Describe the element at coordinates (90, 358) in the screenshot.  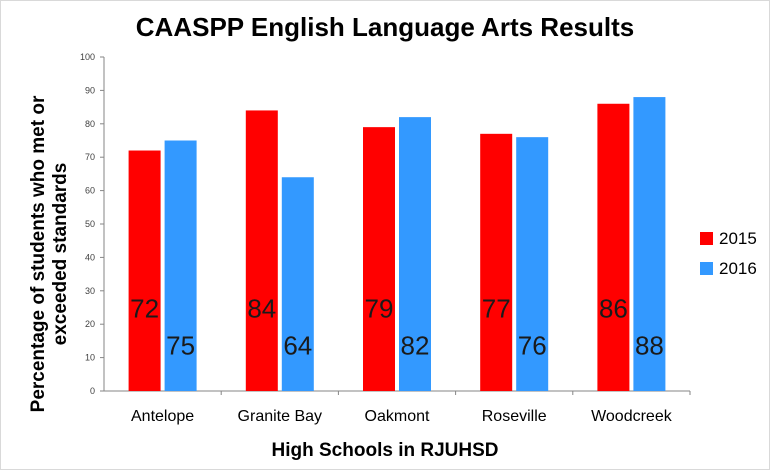
I see `y-tick-label: 10` at that location.